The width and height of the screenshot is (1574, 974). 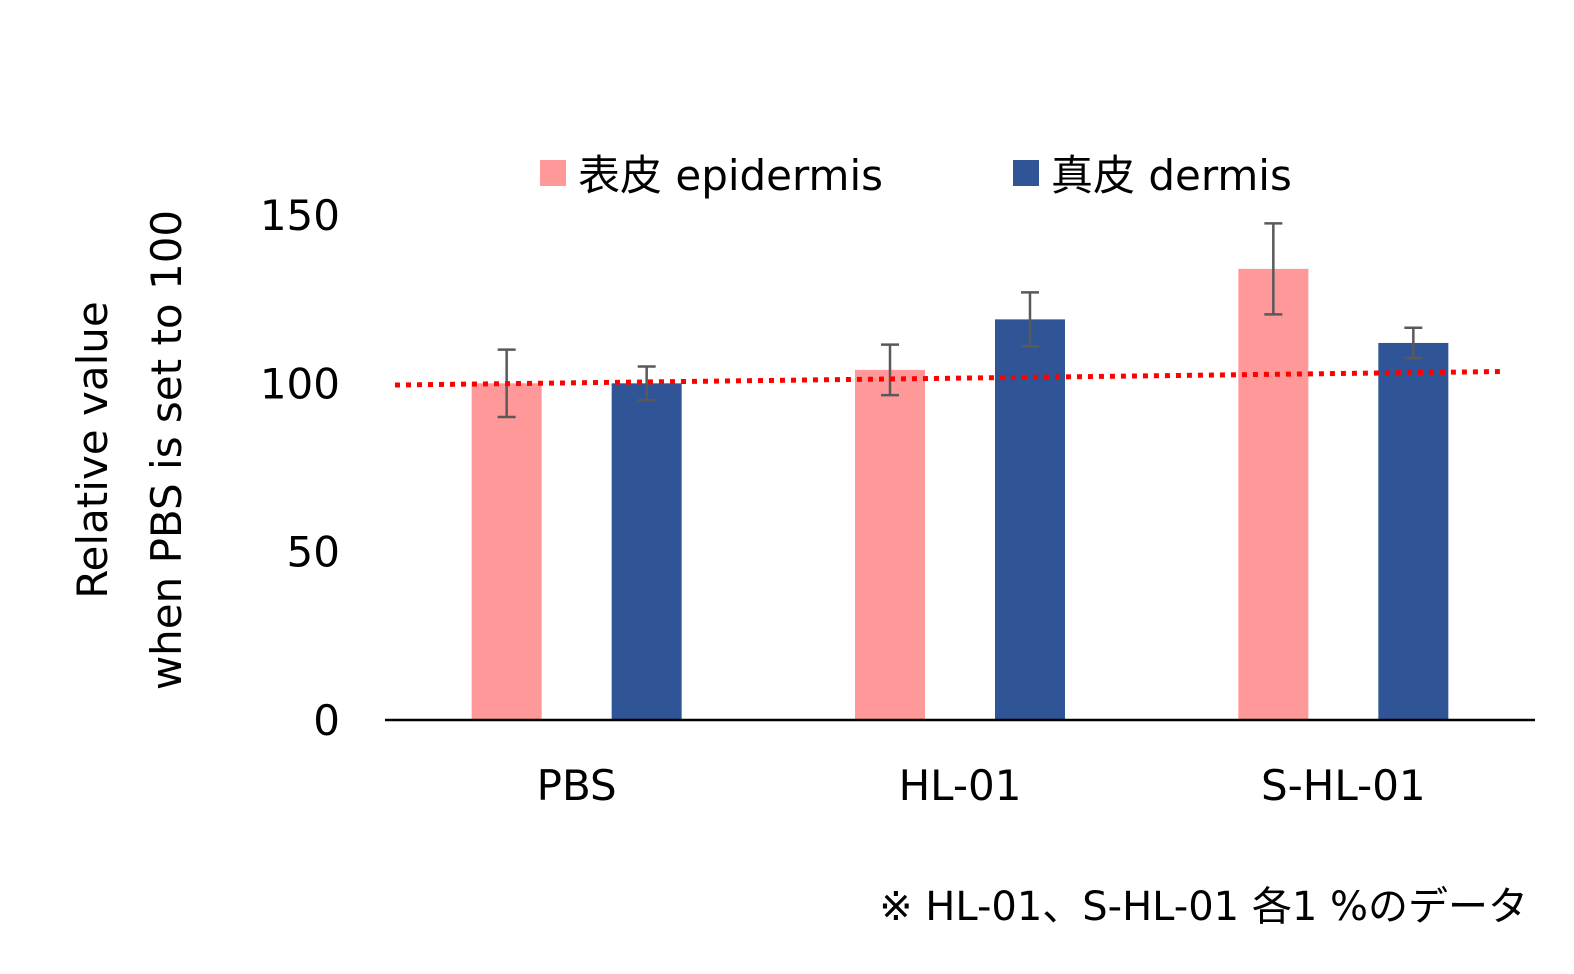 I want to click on x-tick-label: S-HL-01, so click(x=1343, y=785).